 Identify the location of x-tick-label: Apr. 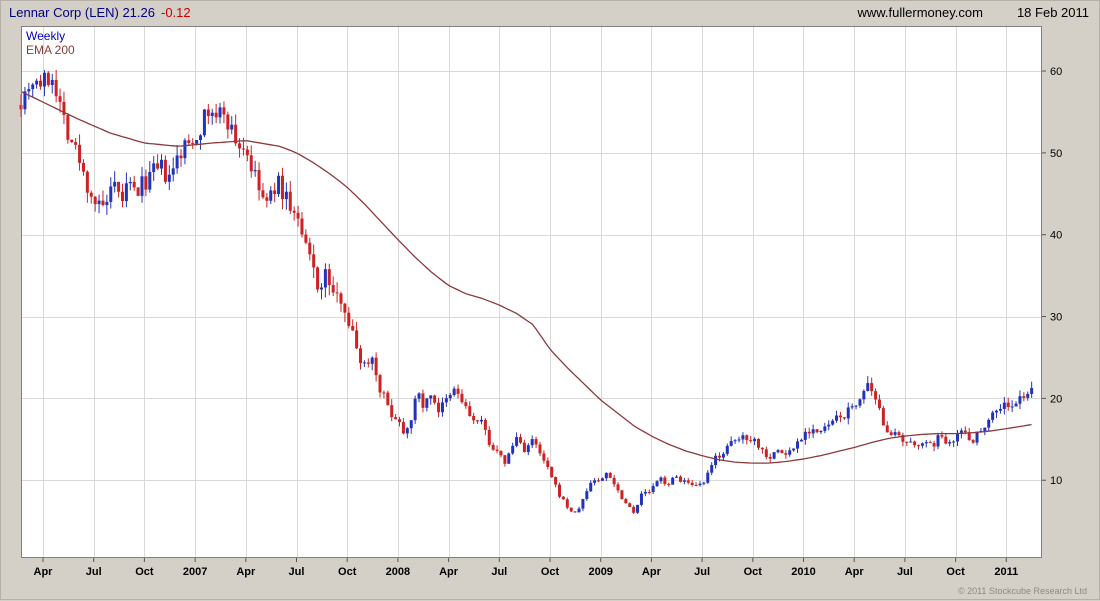
(449, 572).